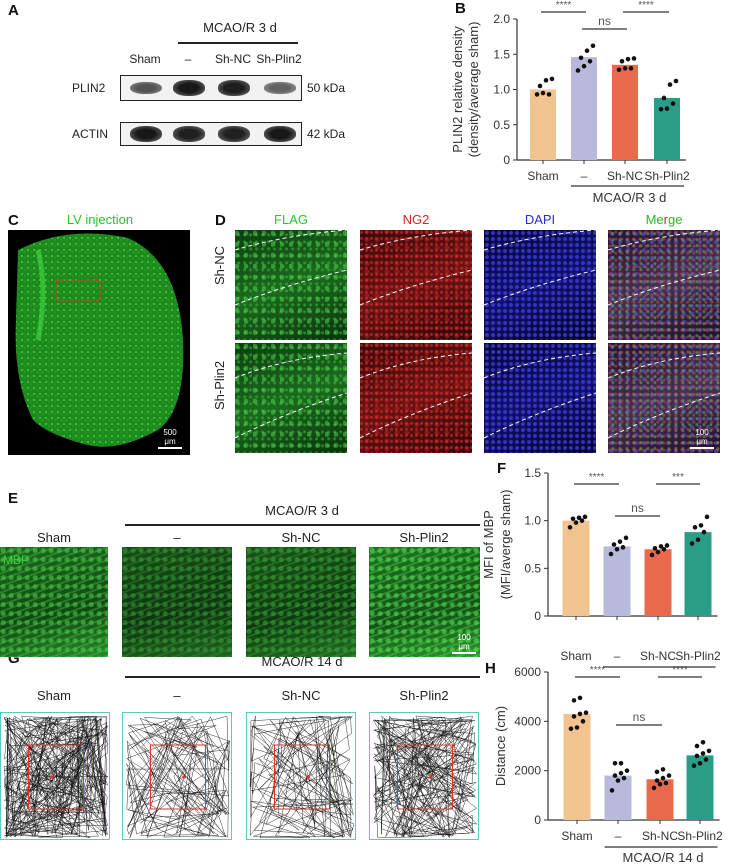 The image size is (734, 865). I want to click on g-group-header: MCAO/R 14 d, so click(302, 661).